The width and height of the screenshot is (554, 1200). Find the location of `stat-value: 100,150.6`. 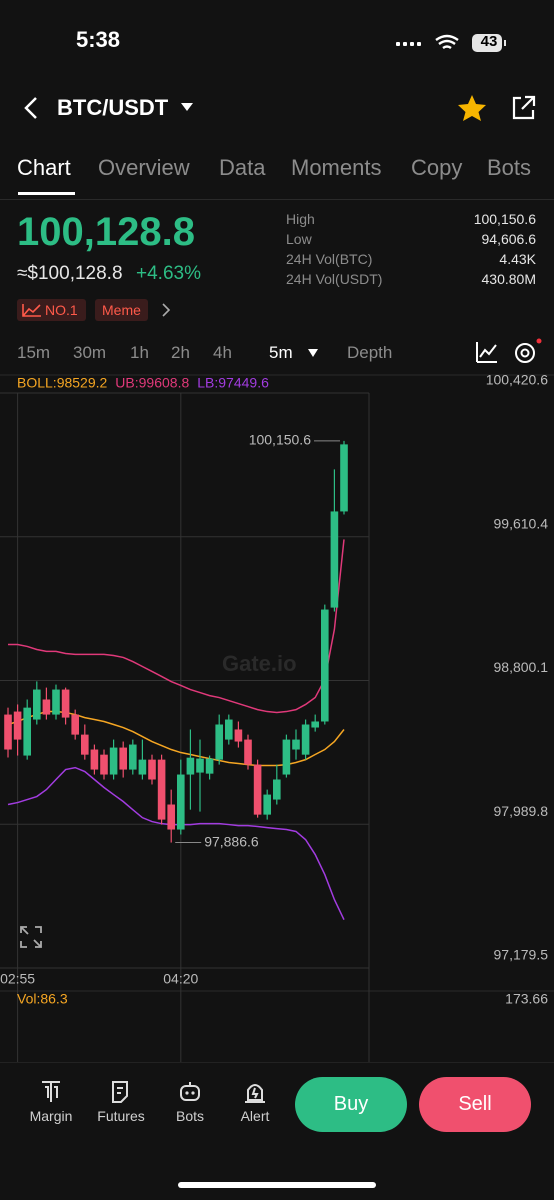

stat-value: 100,150.6 is located at coordinates (504, 219).